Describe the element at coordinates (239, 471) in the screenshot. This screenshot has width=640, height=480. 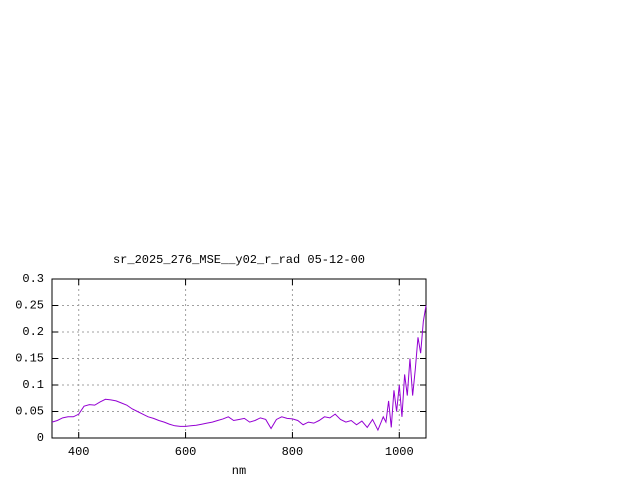
I see `x-axis-label: nm` at that location.